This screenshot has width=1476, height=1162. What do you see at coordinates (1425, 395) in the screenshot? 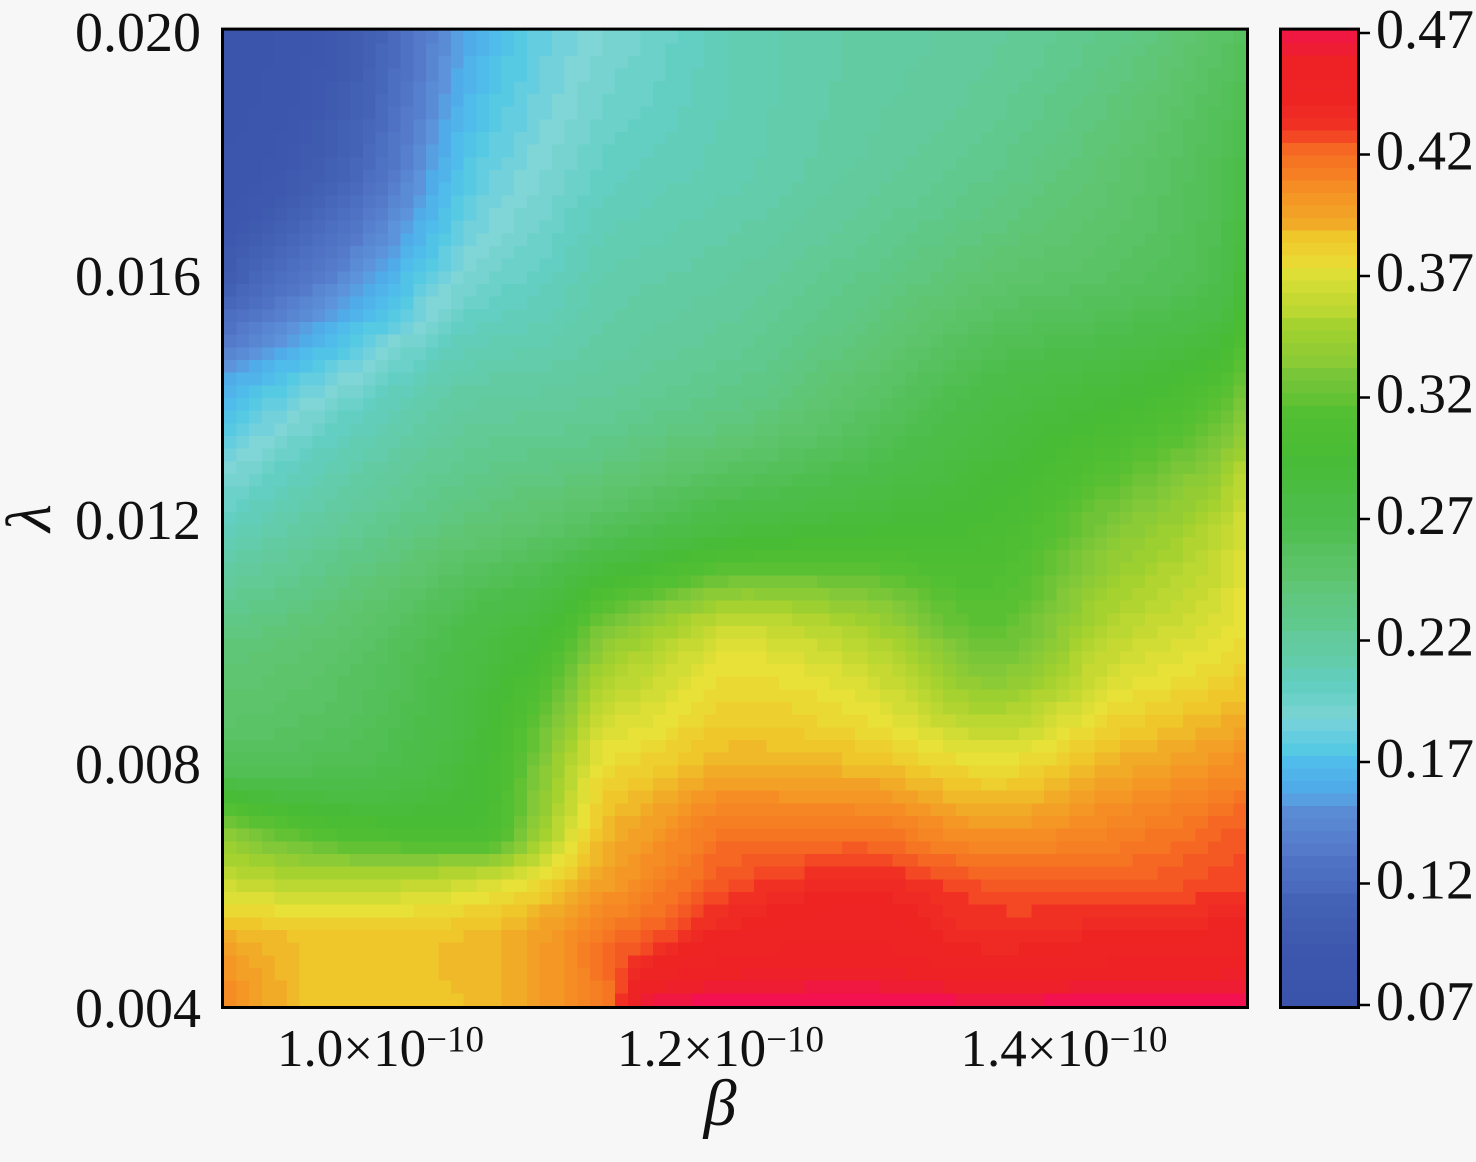
I see `svg-text: 0.32` at bounding box center [1425, 395].